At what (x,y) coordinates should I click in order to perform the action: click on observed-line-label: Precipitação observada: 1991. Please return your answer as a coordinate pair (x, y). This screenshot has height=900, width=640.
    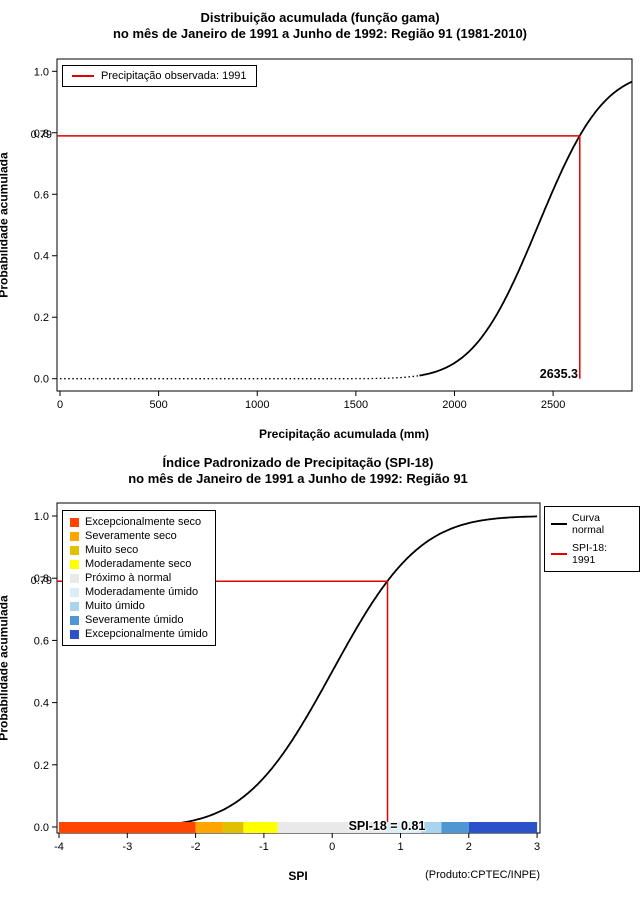
    Looking at the image, I should click on (174, 76).